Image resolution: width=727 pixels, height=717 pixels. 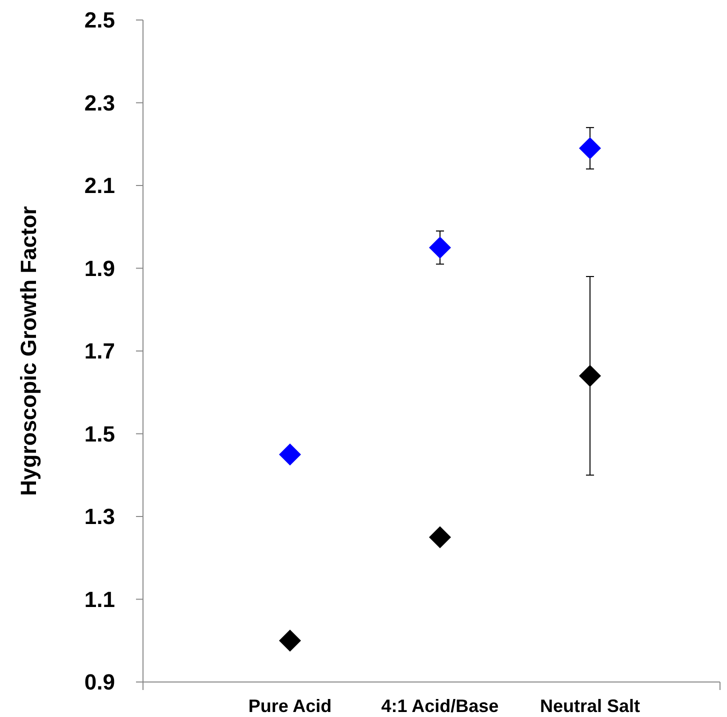 I want to click on y-tick-label: 1.3, so click(x=99, y=517).